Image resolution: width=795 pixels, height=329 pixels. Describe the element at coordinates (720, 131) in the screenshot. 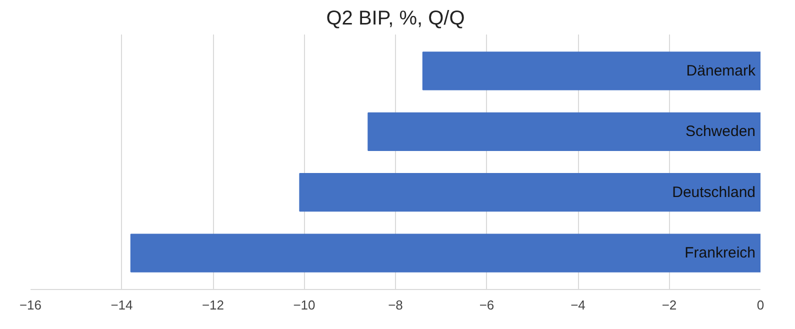

I see `y-tick-label: Schweden` at that location.